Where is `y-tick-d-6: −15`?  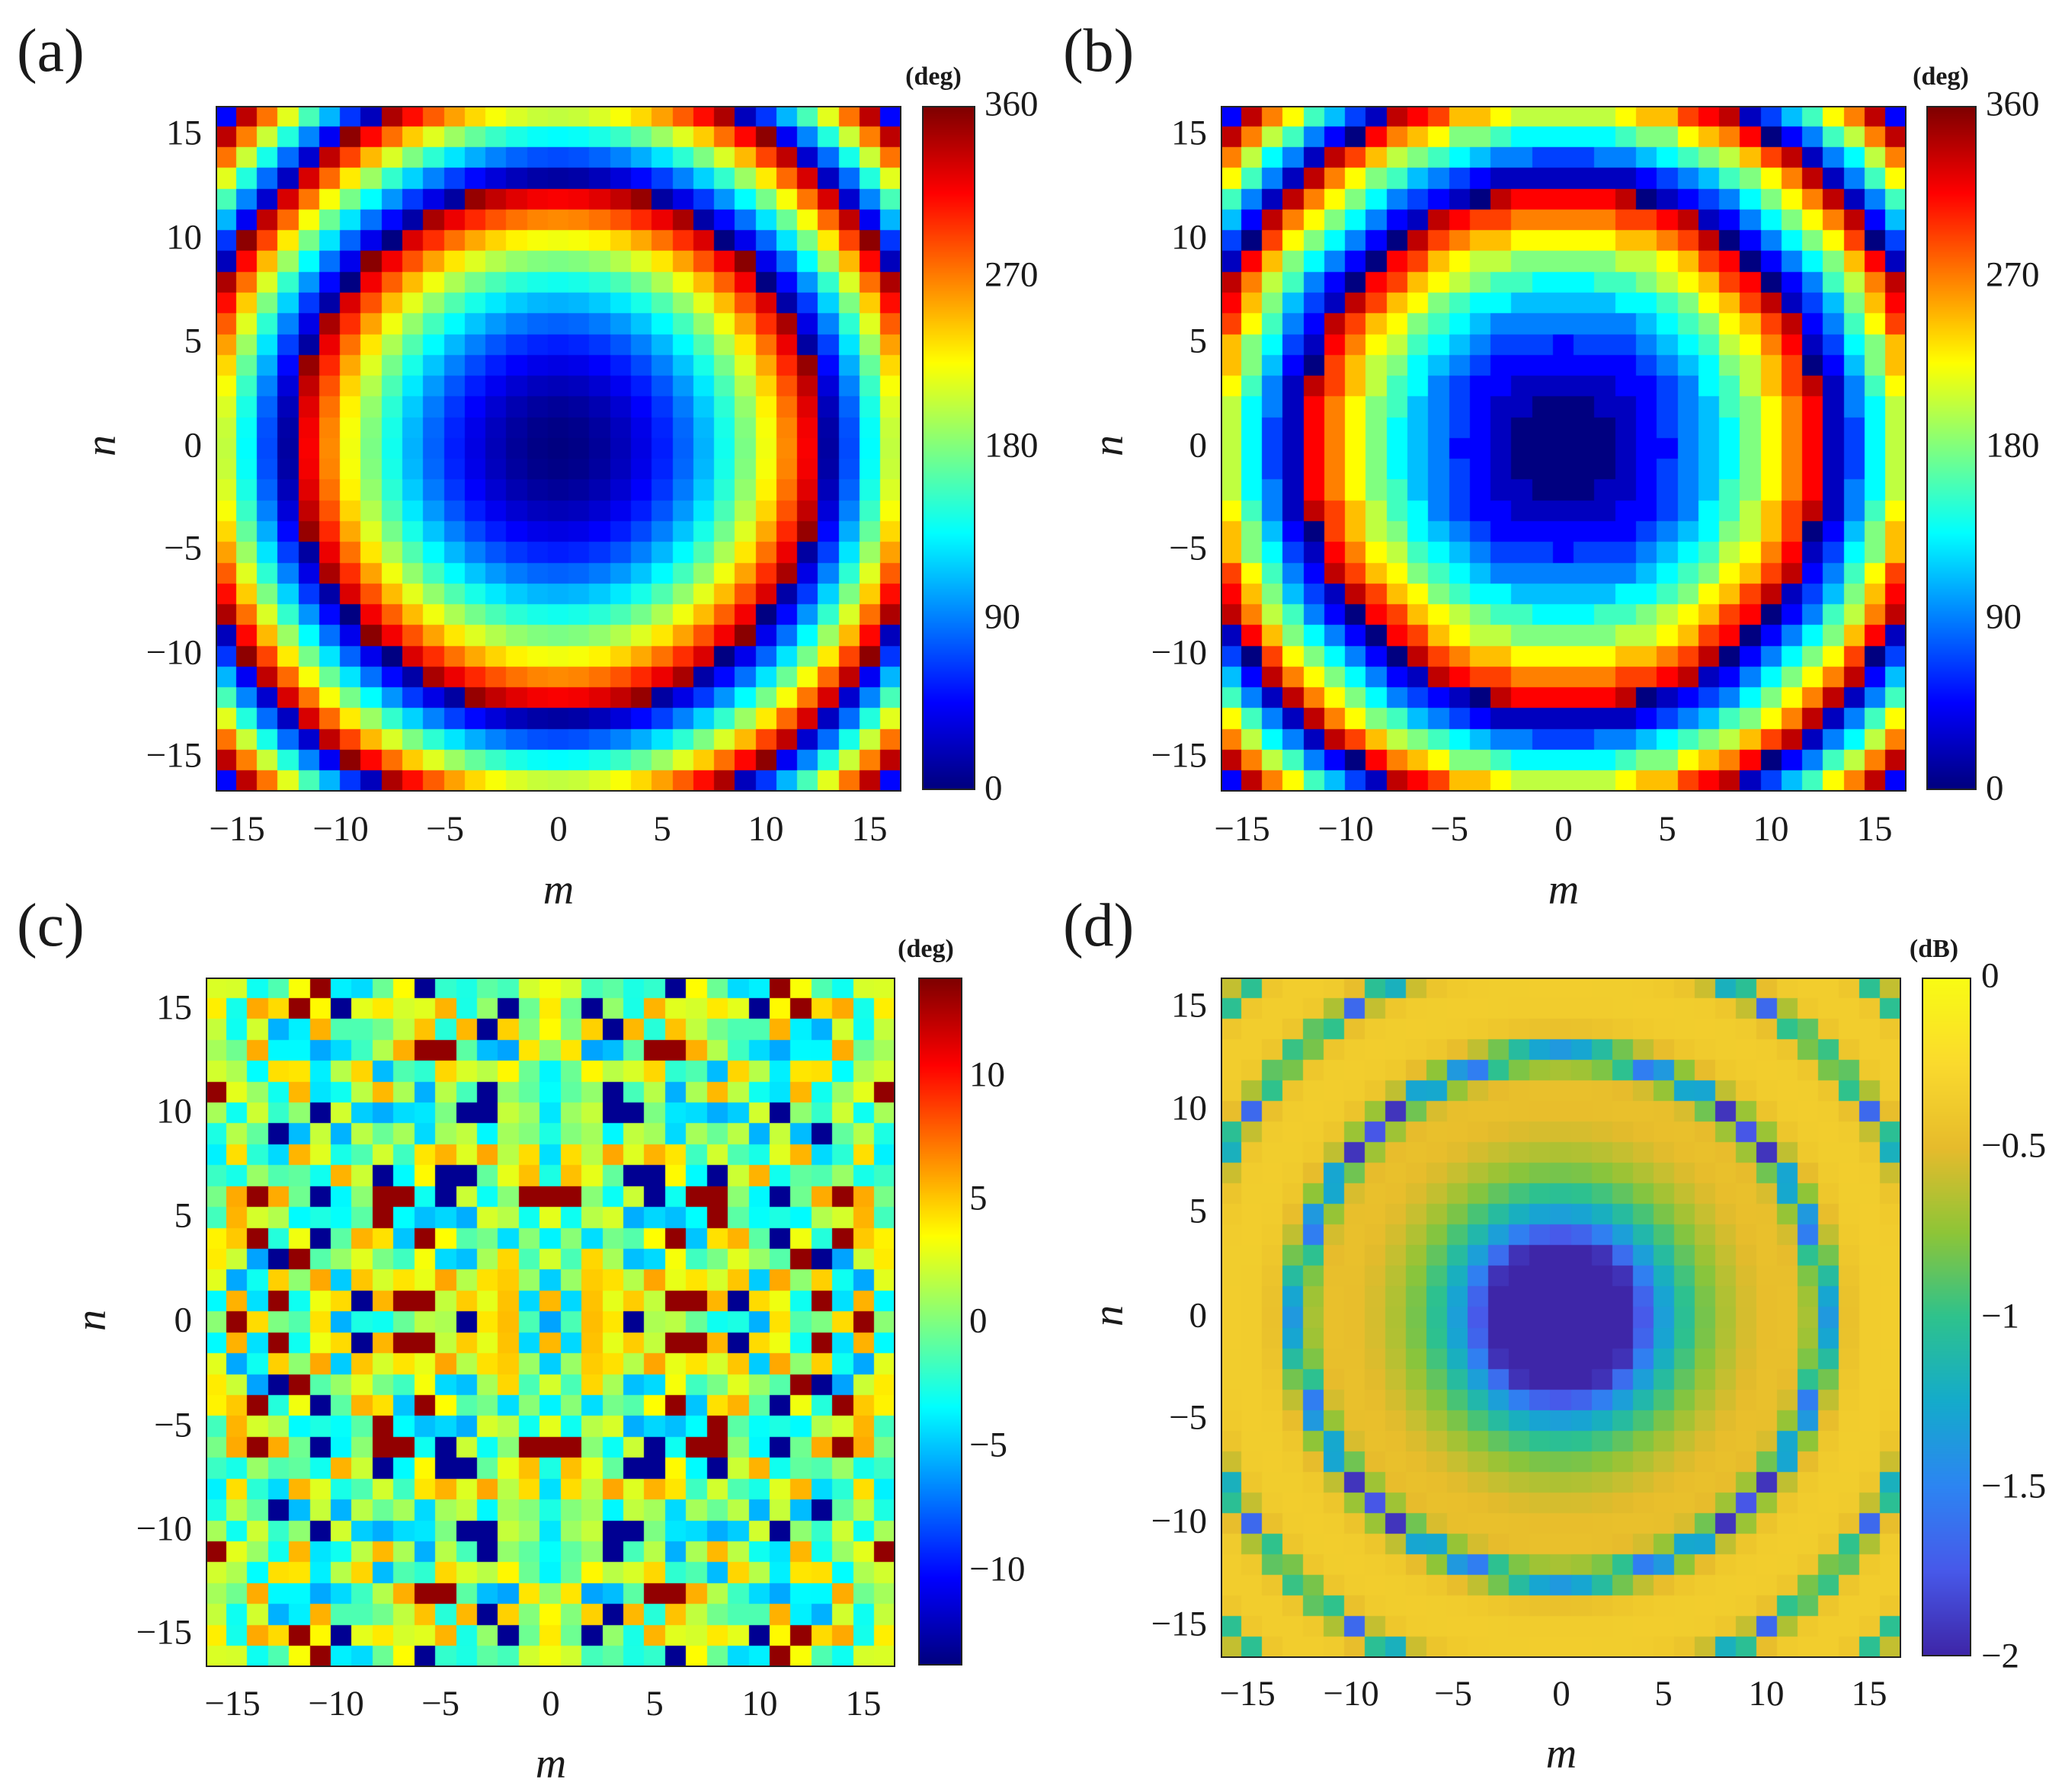 y-tick-d-6: −15 is located at coordinates (1179, 1624).